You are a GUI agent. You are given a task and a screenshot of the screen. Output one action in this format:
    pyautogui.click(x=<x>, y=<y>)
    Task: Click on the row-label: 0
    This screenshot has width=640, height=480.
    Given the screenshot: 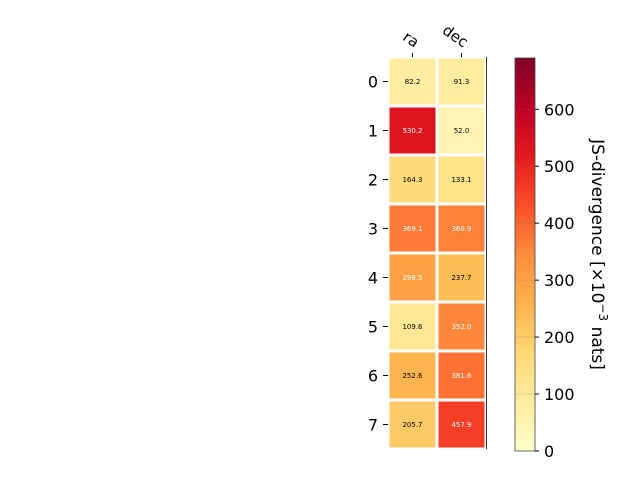 What is the action you would take?
    pyautogui.click(x=373, y=82)
    